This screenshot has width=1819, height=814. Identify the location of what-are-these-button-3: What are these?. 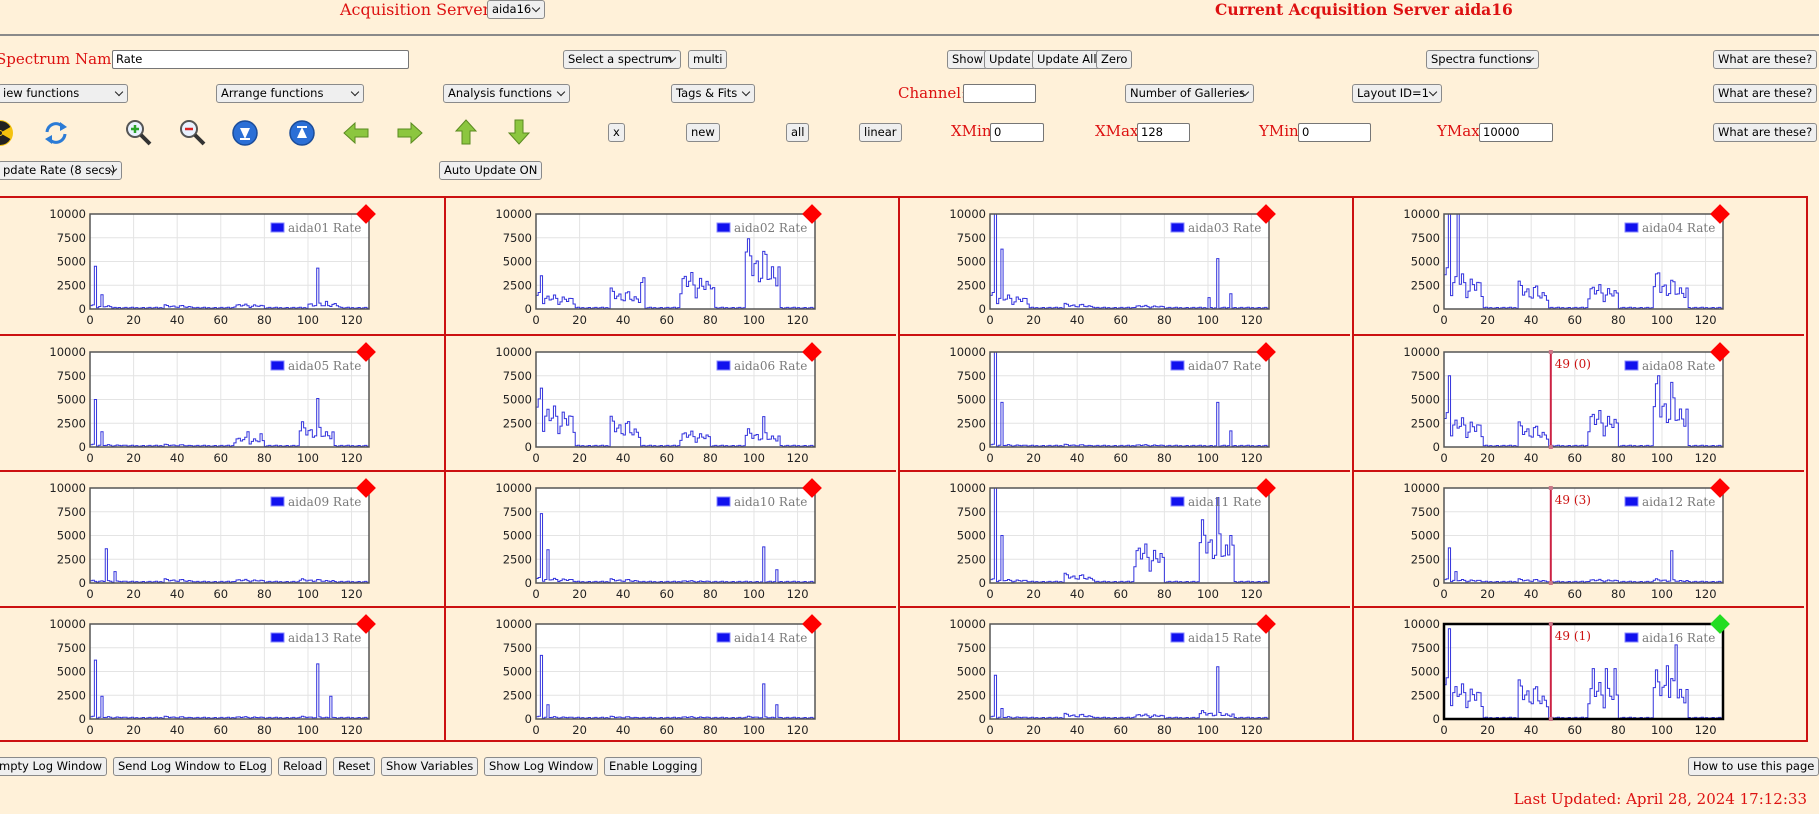
(1765, 132).